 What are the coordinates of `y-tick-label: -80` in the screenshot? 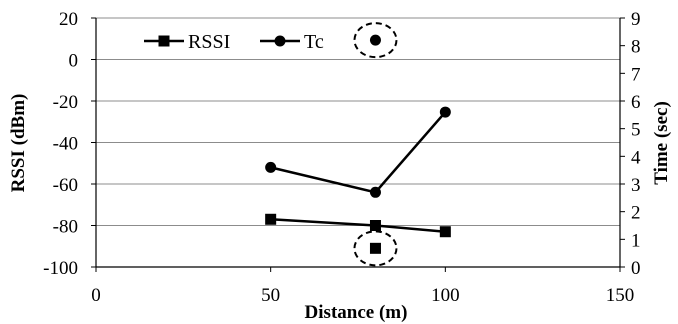 It's located at (65, 227).